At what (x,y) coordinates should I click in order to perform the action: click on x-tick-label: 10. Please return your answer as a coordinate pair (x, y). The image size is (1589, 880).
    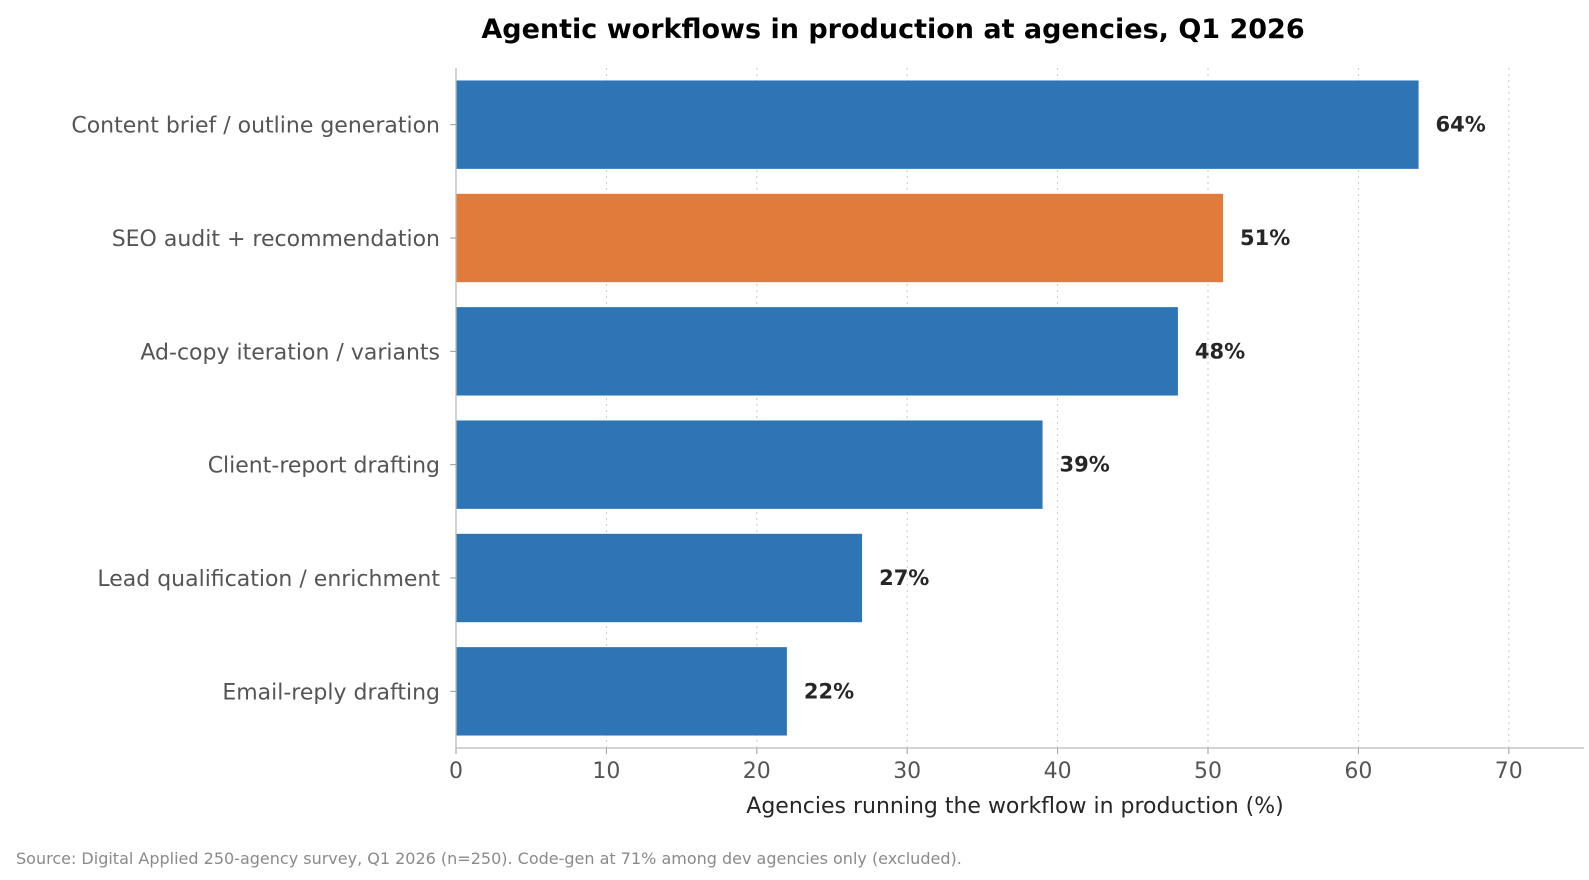
    Looking at the image, I should click on (606, 771).